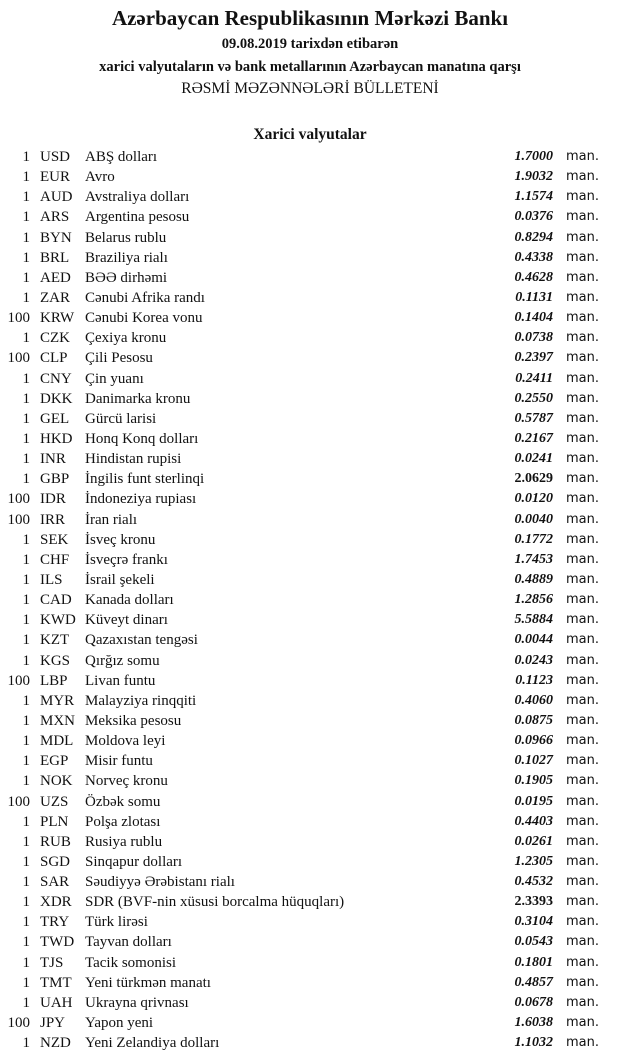 This screenshot has height=1053, width=620. What do you see at coordinates (310, 197) in the screenshot?
I see `table-row: 1 AUD Avstraliya dolları 1.1574 man.` at bounding box center [310, 197].